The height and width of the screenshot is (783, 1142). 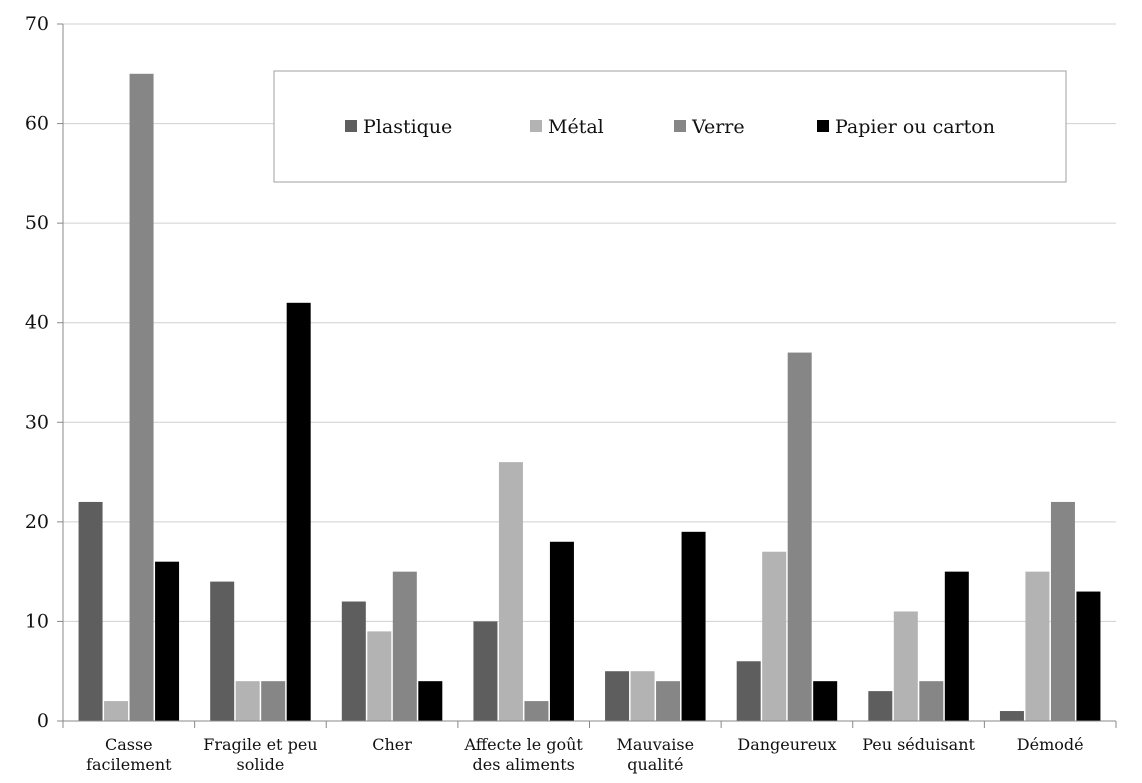 I want to click on x-category-label: Cher, so click(x=392, y=744).